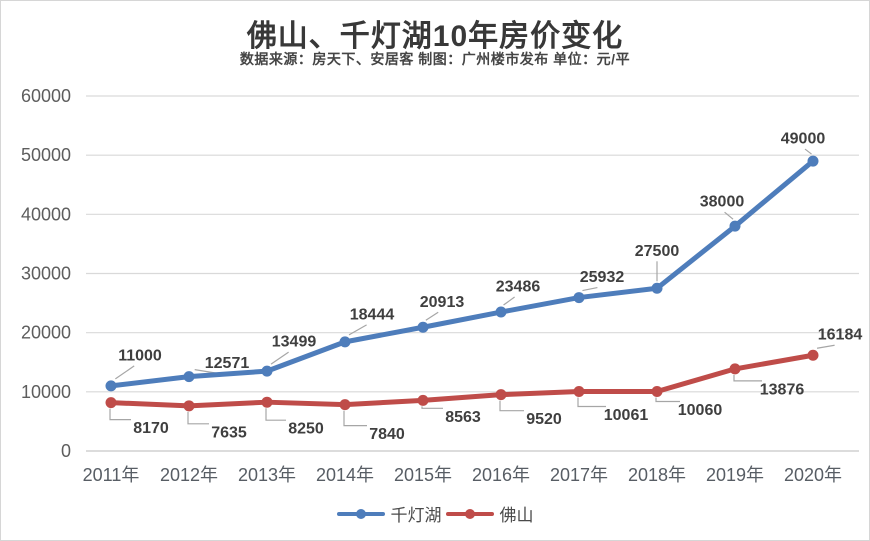 The height and width of the screenshot is (541, 870). Describe the element at coordinates (602, 277) in the screenshot. I see `data-label: 25932` at that location.